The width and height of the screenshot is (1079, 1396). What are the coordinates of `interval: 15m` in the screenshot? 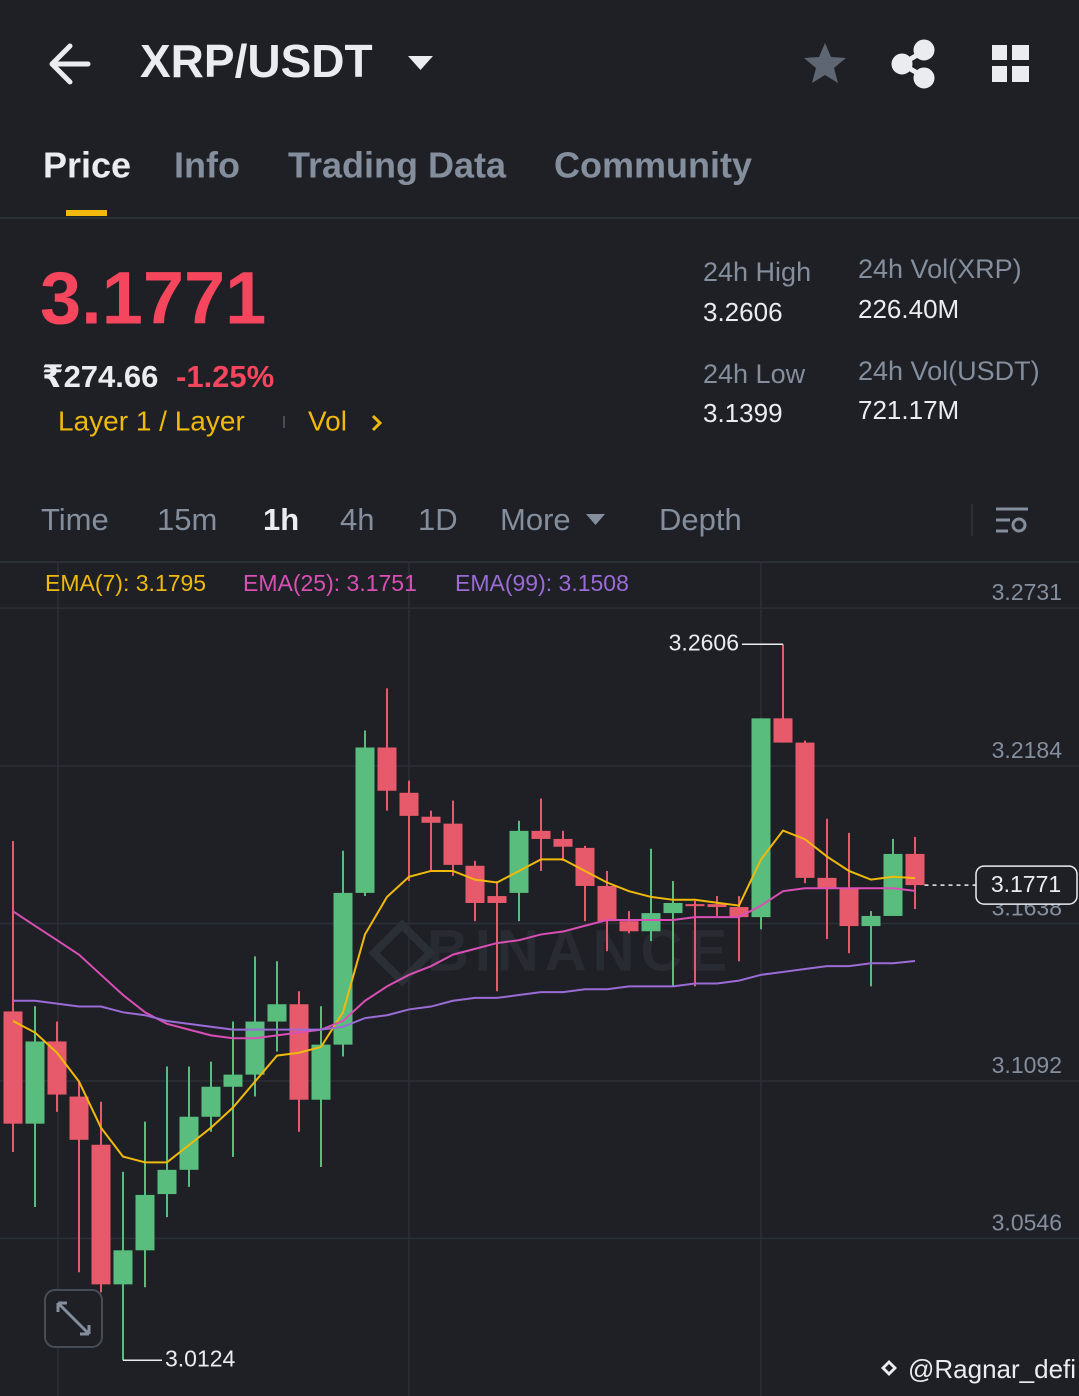 It's located at (187, 519).